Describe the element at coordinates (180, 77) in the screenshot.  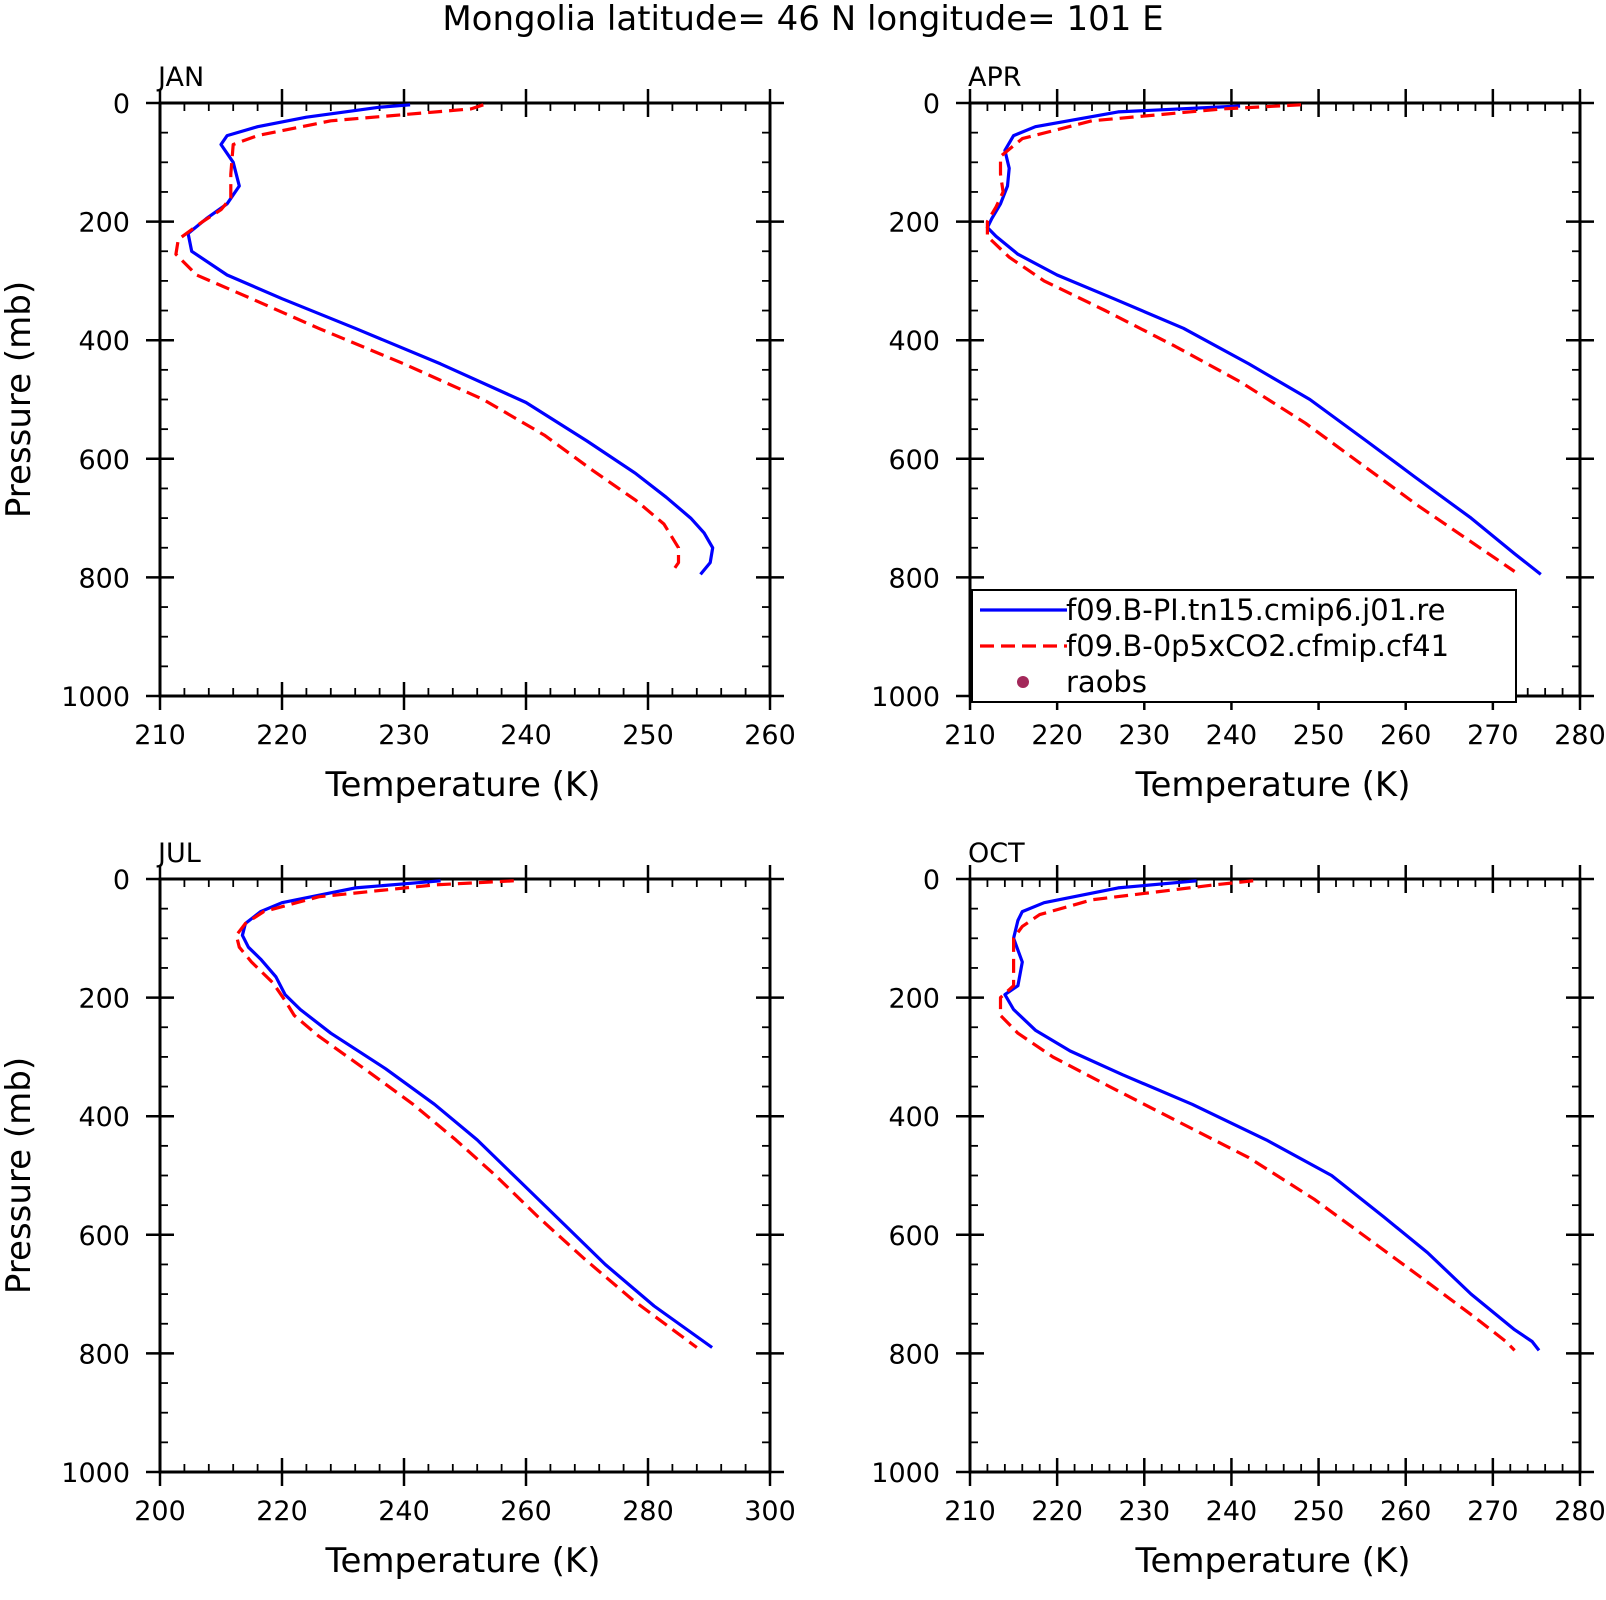
I see `panel-title: JAN` at that location.